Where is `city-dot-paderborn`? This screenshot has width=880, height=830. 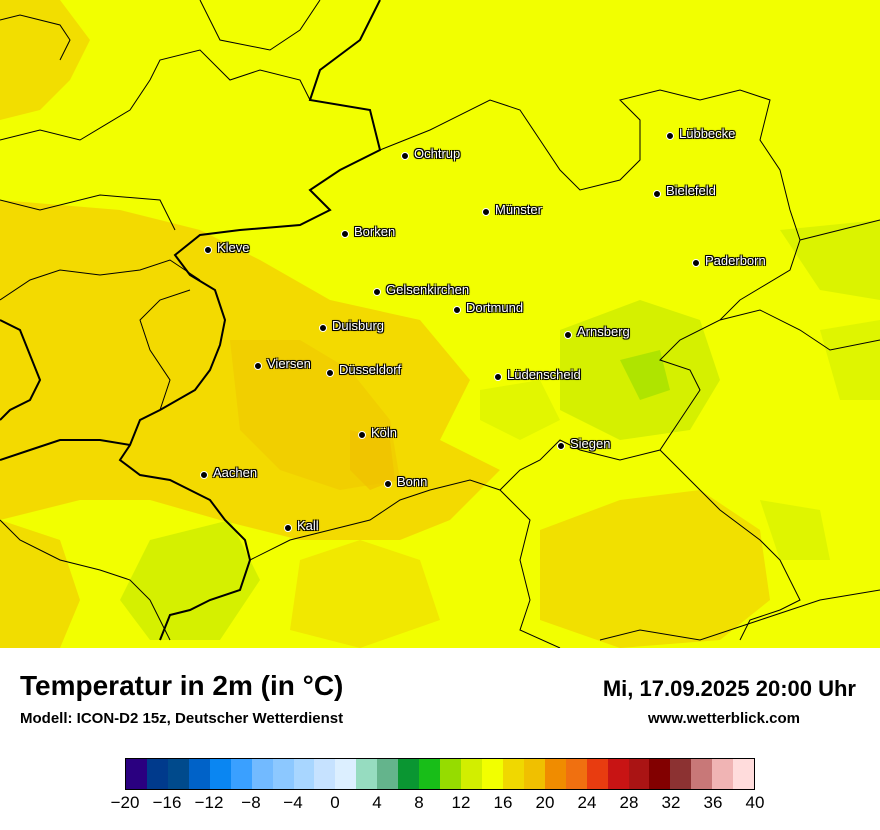 city-dot-paderborn is located at coordinates (696, 263).